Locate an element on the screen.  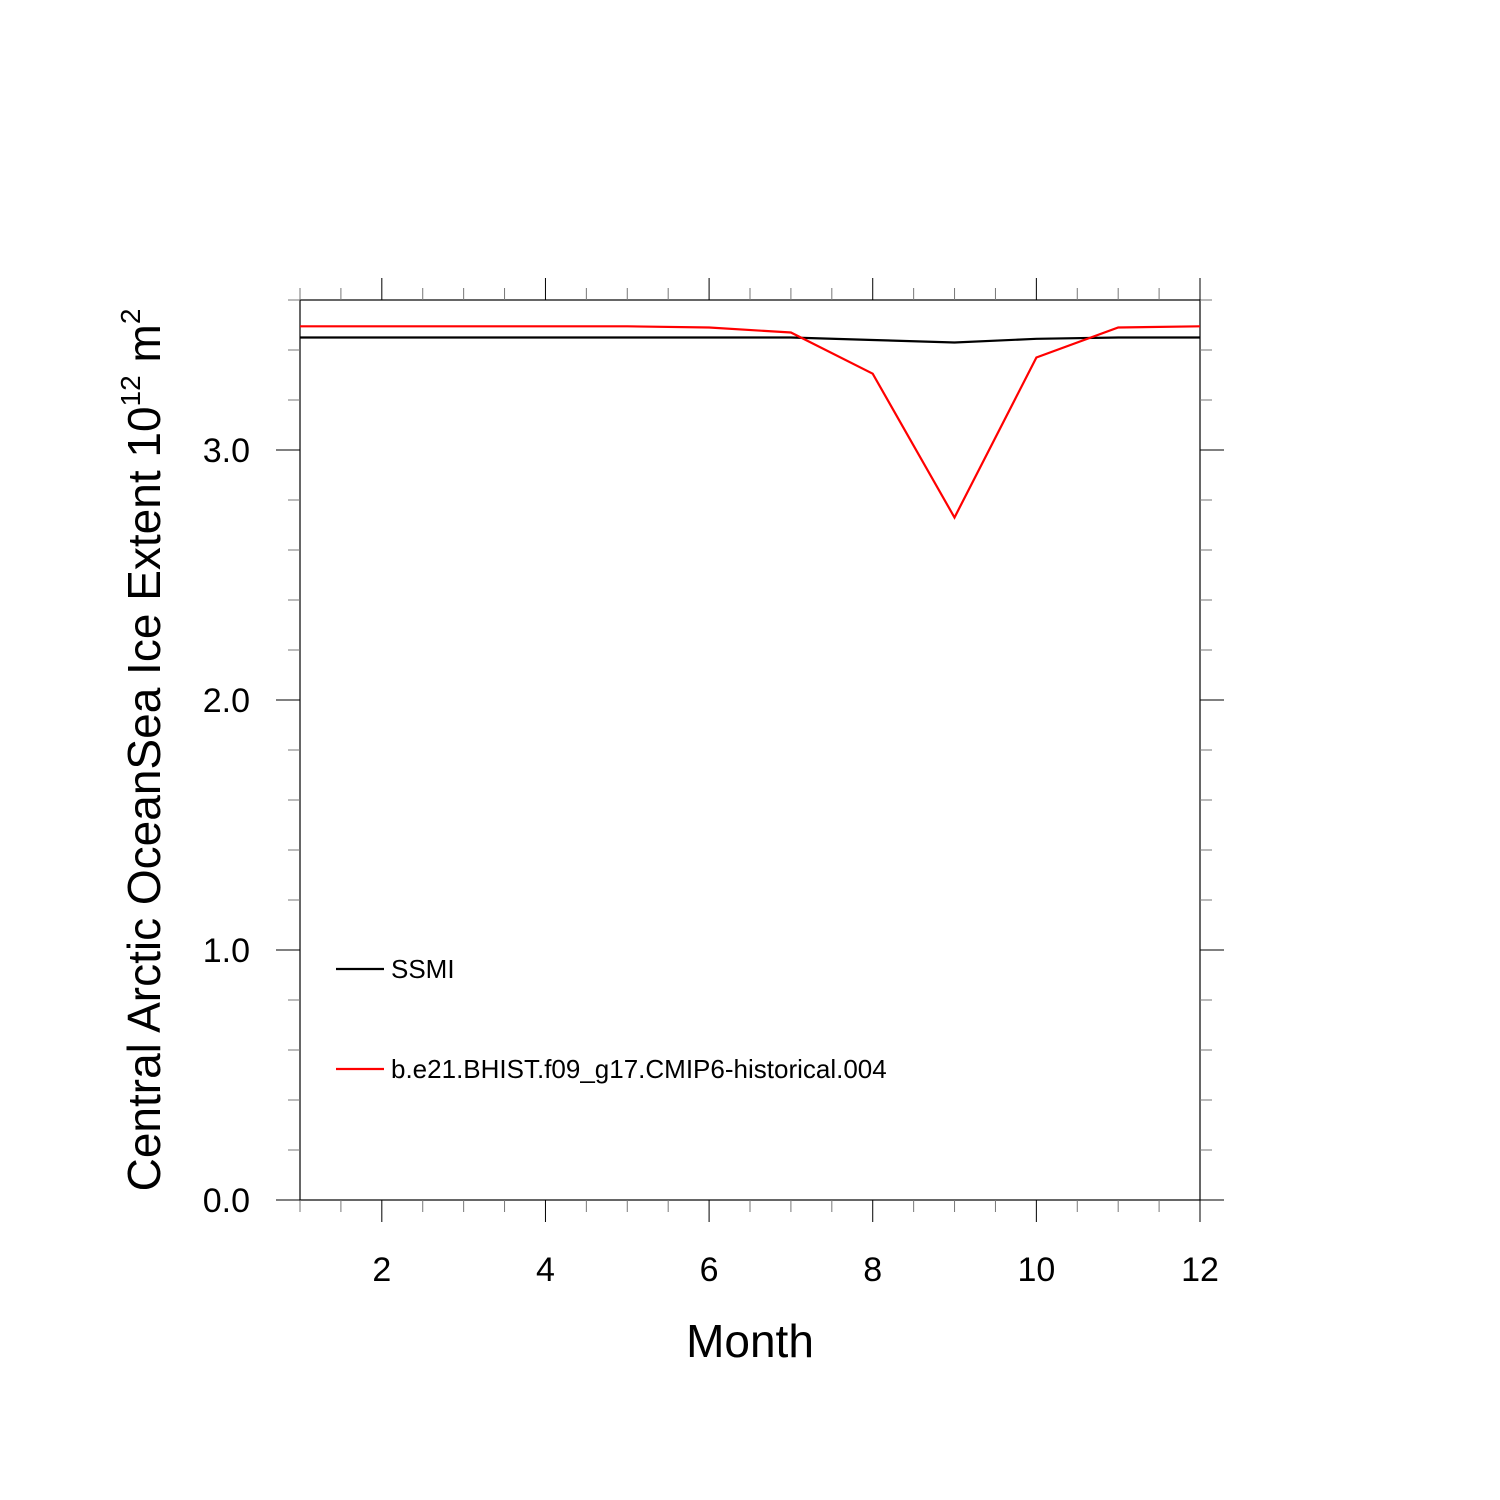
x-tick-labels: 2 4 6 8 10 12 is located at coordinates (795, 1270).